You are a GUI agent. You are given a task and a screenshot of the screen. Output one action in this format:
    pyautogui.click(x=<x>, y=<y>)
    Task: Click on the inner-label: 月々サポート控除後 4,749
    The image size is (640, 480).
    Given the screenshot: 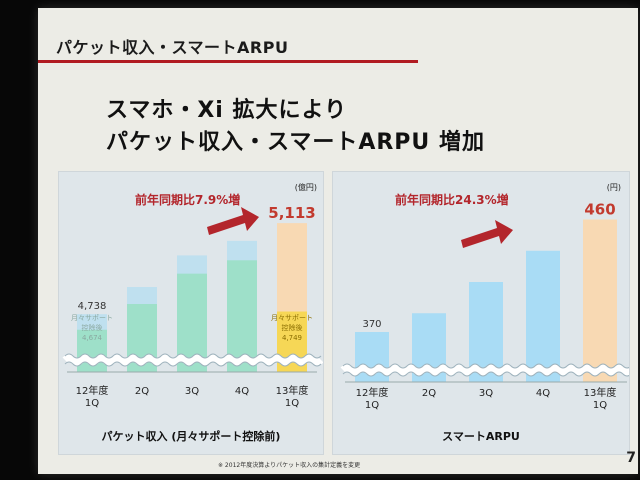 What is the action you would take?
    pyautogui.click(x=292, y=328)
    